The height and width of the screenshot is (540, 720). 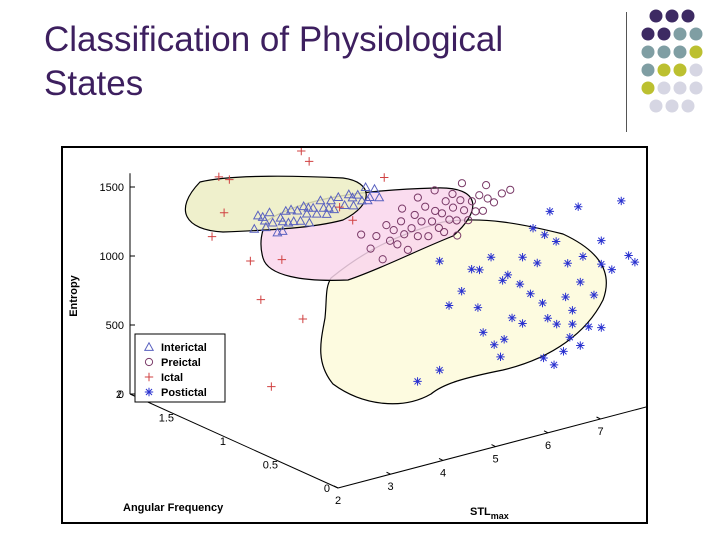 What do you see at coordinates (672, 61) in the screenshot?
I see `decorative-dot-grid` at bounding box center [672, 61].